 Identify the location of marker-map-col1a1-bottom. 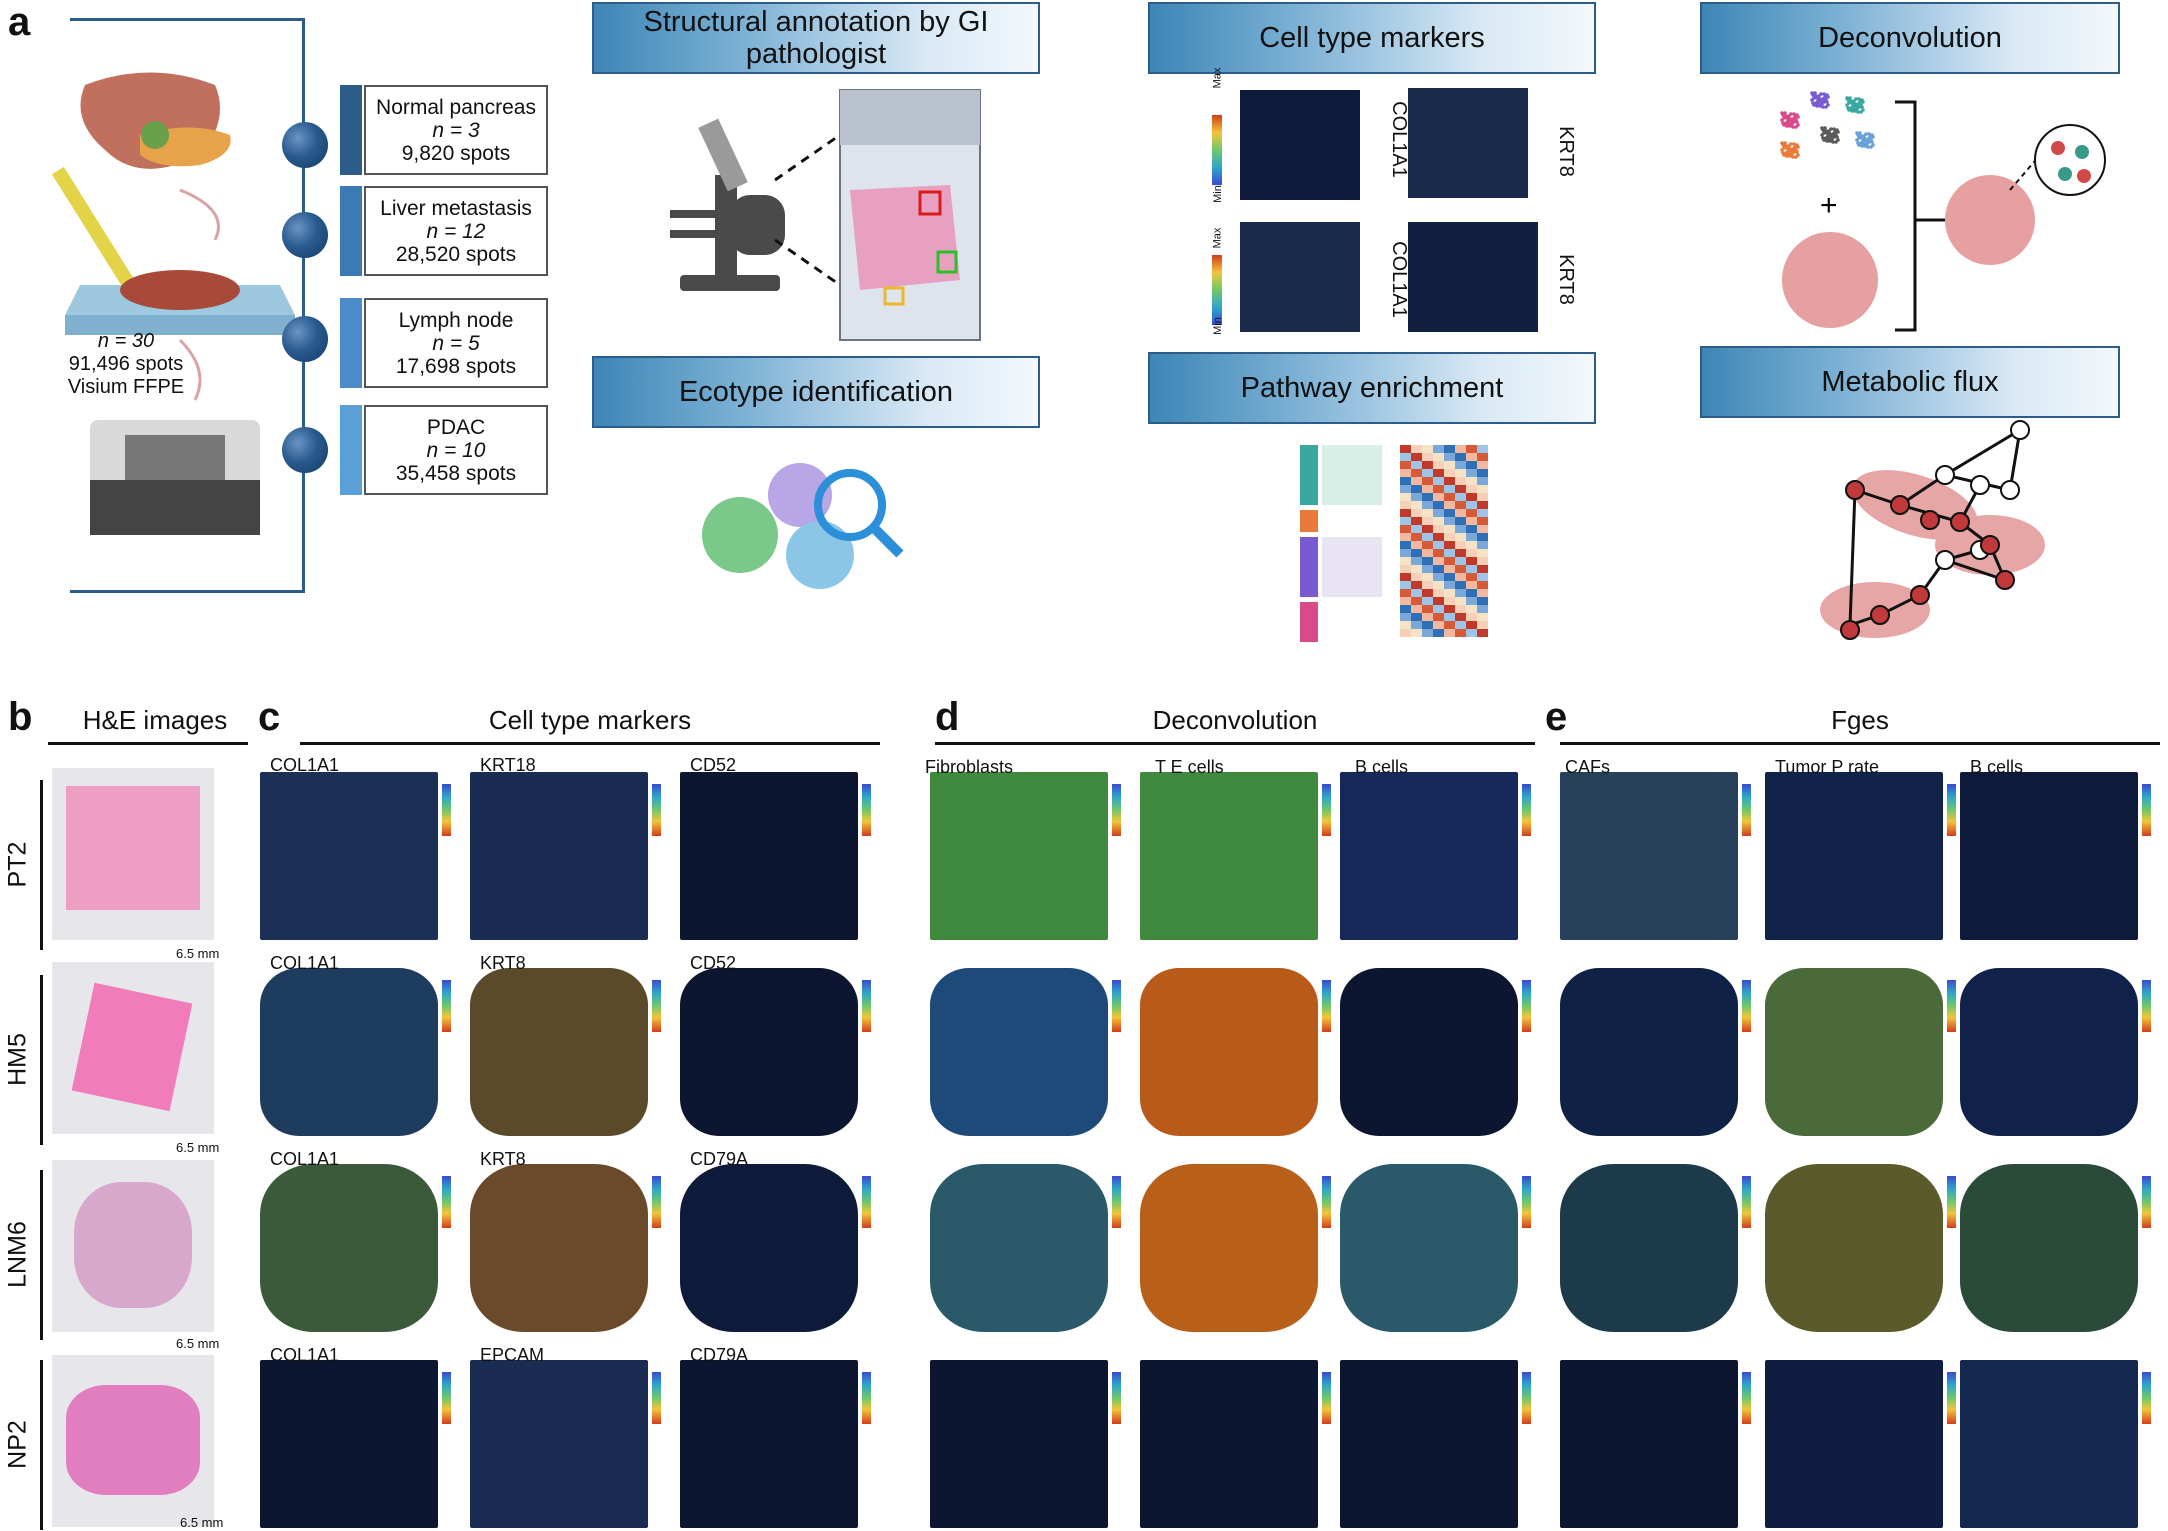
(1300, 277).